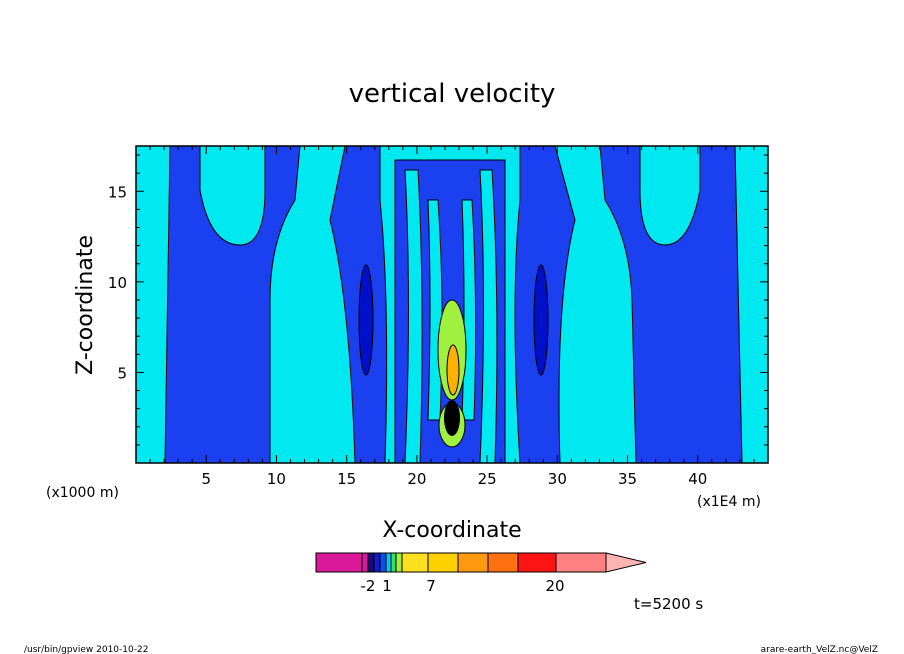  I want to click on chart-title: vertical velocity, so click(452, 94).